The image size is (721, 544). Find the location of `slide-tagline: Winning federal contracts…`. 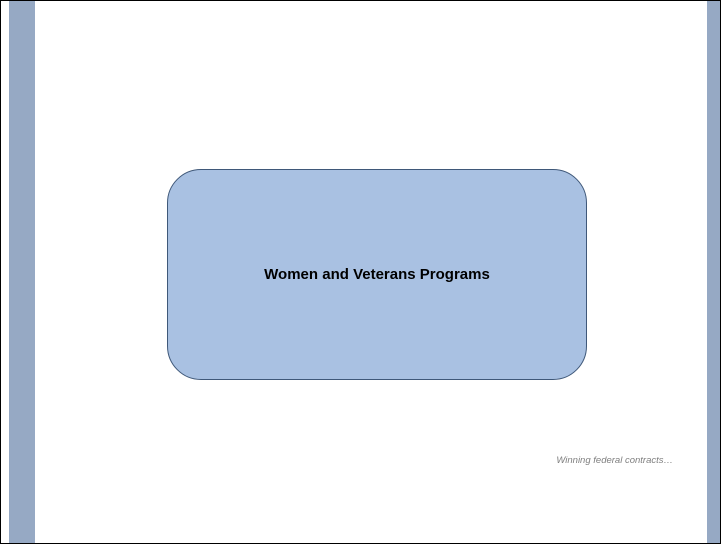

slide-tagline: Winning federal contracts… is located at coordinates (614, 460).